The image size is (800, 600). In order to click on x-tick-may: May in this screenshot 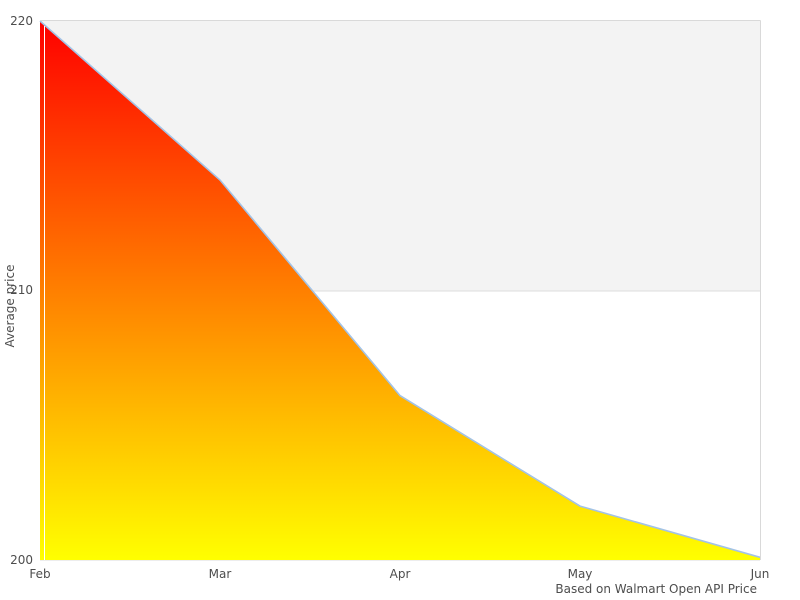, I will do `click(580, 574)`.